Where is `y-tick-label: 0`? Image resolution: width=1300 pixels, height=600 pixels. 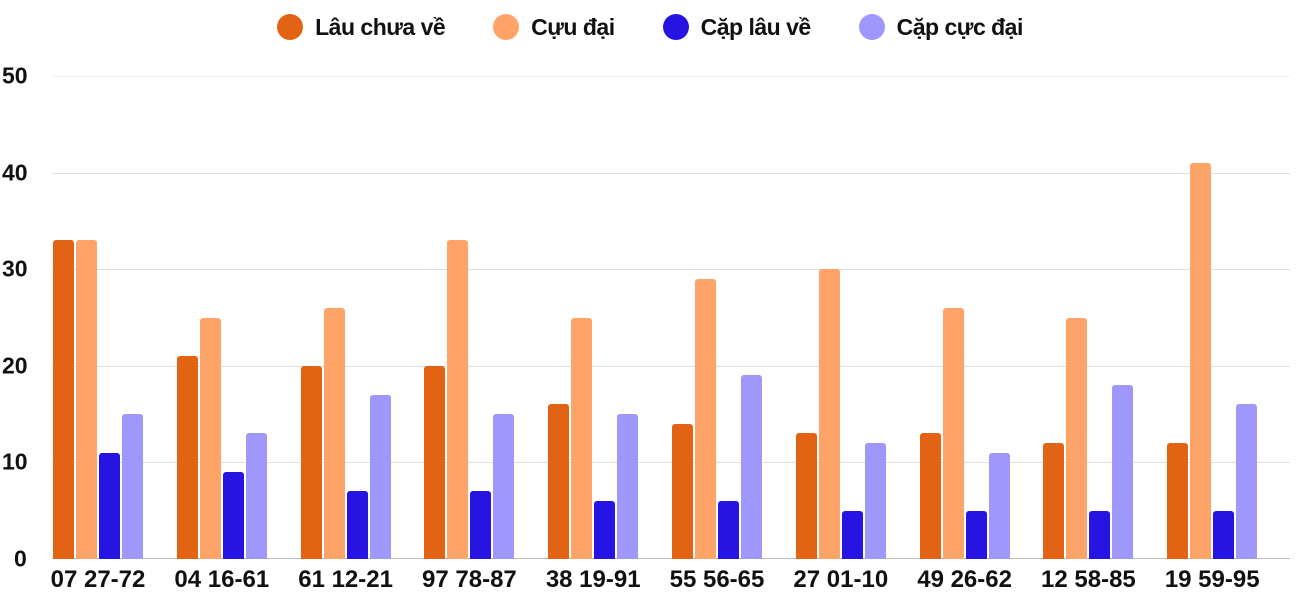
y-tick-label: 0 is located at coordinates (20, 558).